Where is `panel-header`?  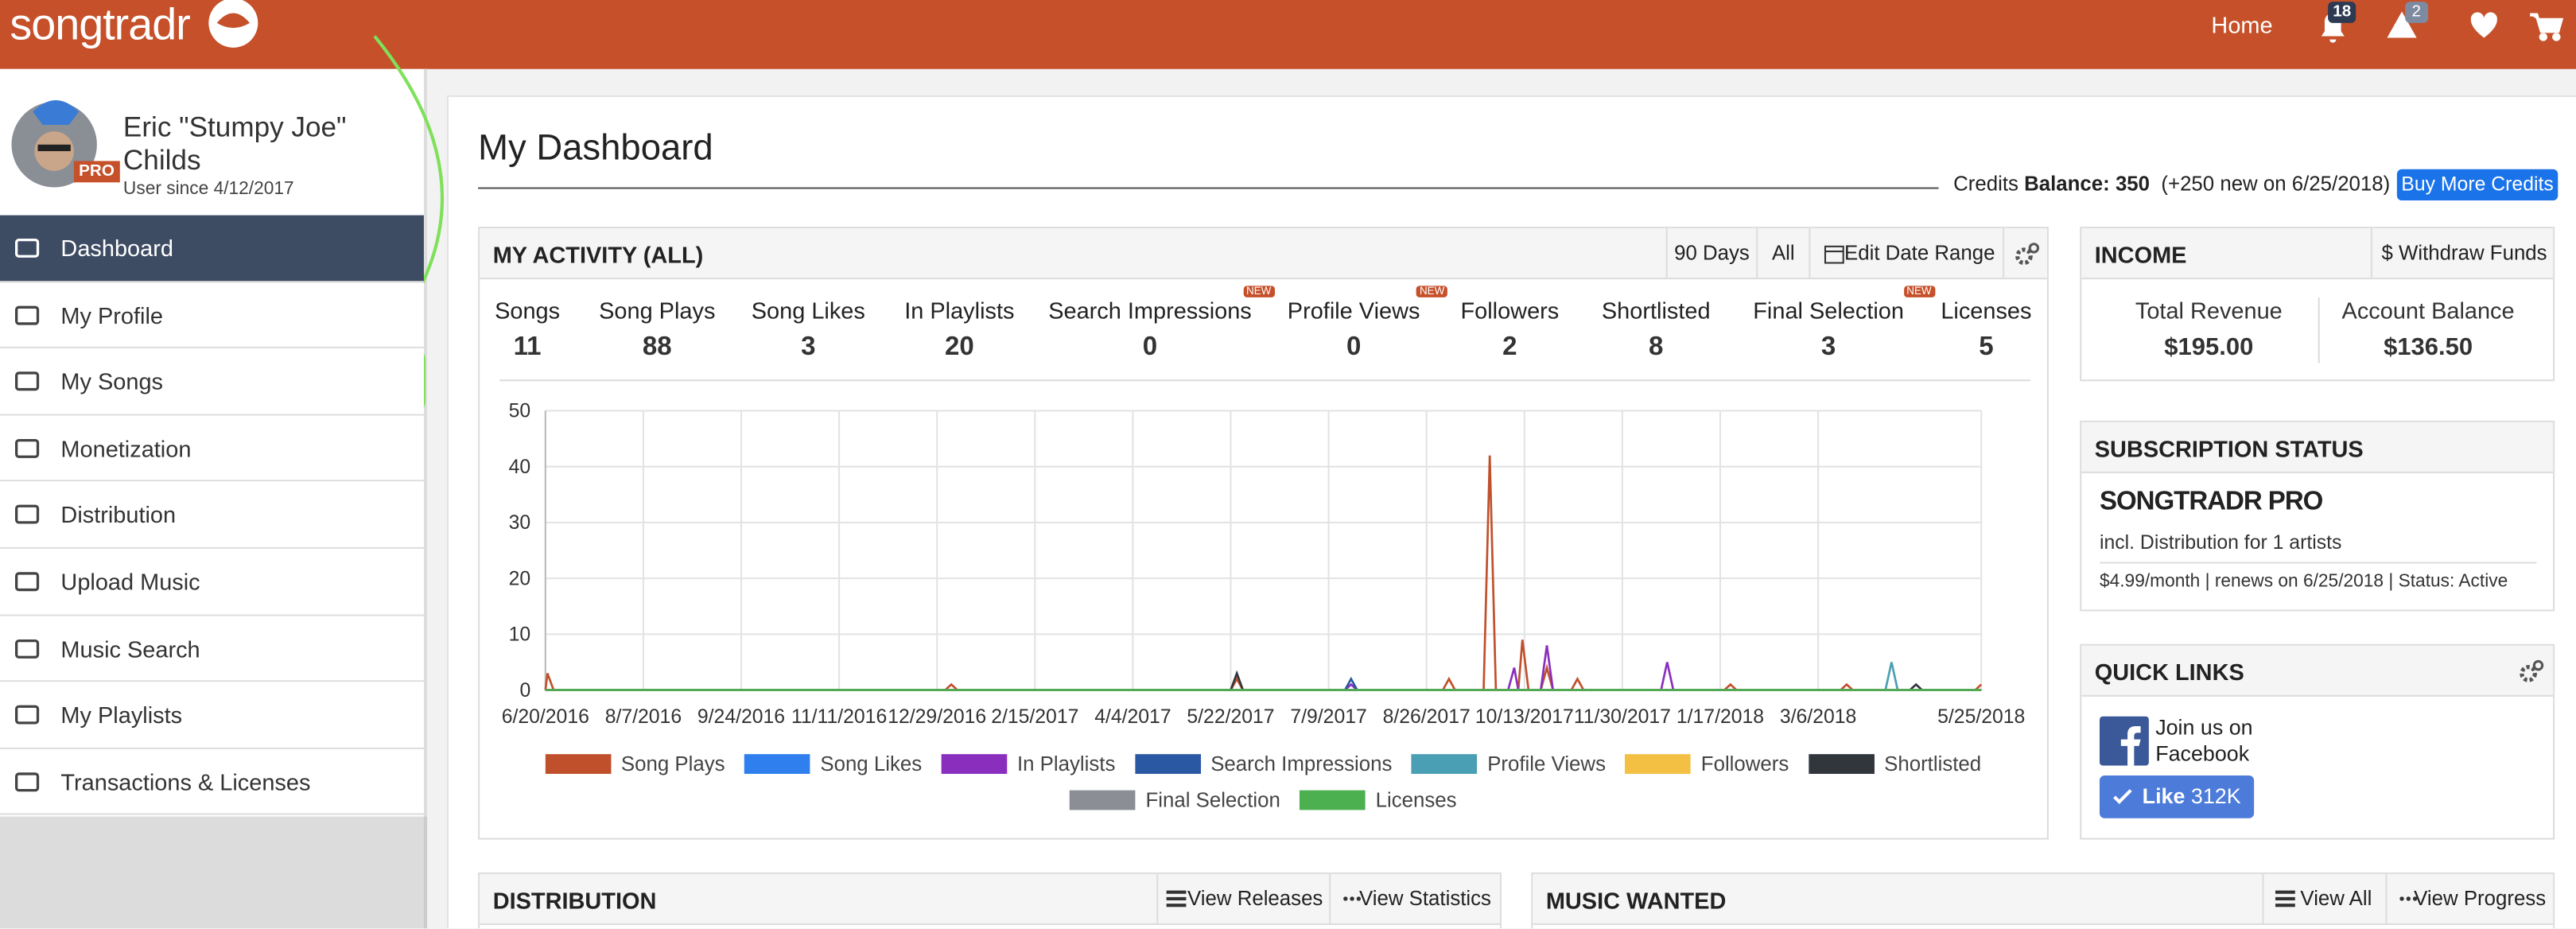 panel-header is located at coordinates (2043, 899).